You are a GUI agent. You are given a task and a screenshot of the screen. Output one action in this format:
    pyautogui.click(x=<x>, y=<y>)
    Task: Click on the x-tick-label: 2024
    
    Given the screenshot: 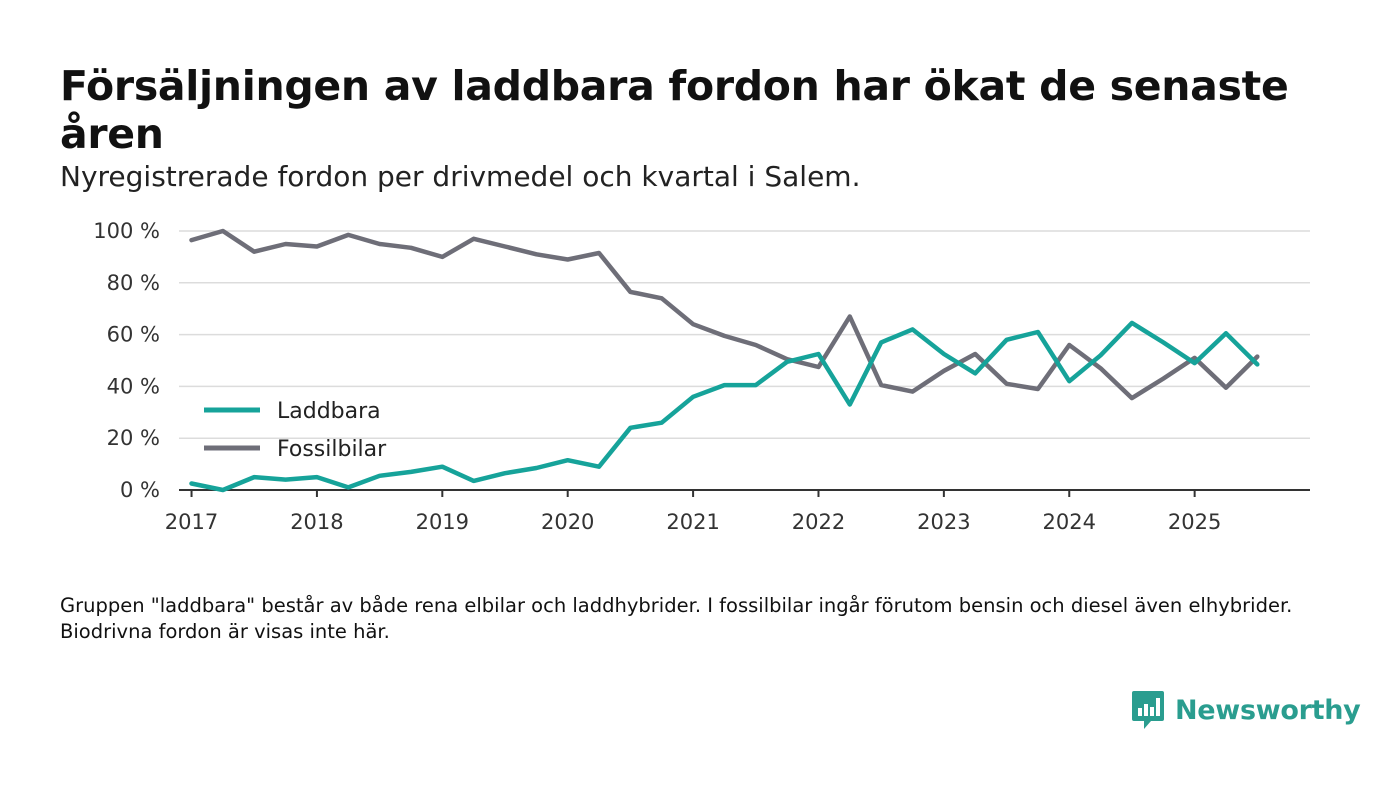 What is the action you would take?
    pyautogui.click(x=1069, y=522)
    